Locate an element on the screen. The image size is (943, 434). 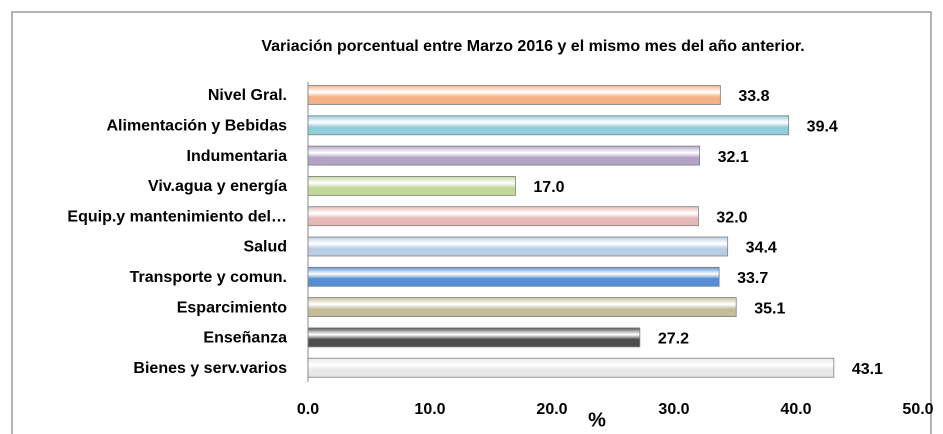
y-tick-label: Enseñanza is located at coordinates (245, 338).